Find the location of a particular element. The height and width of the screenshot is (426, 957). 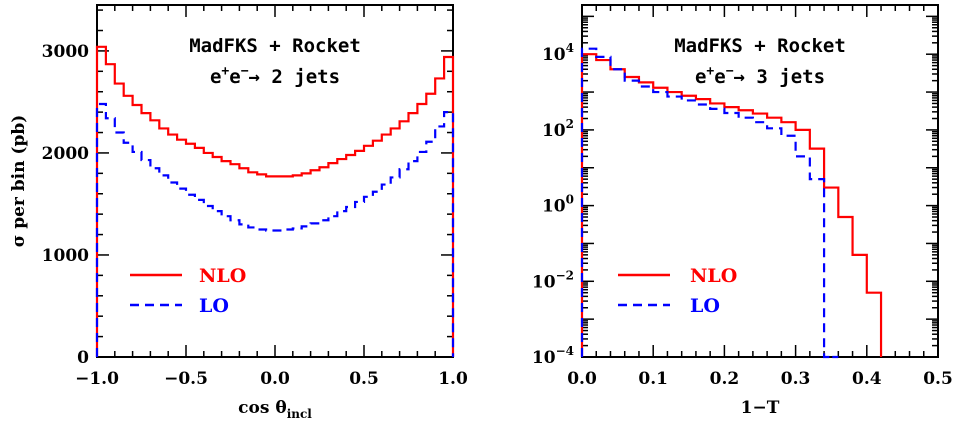

y-tick-label: 10⁻² is located at coordinates (553, 280).